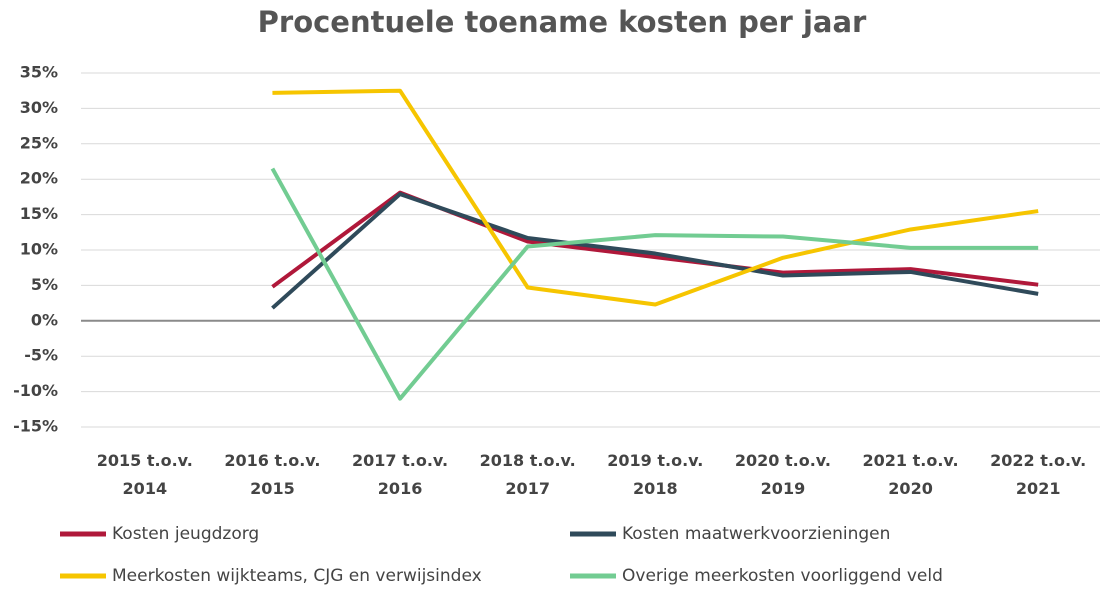  Describe the element at coordinates (756, 534) in the screenshot. I see `legend-label: Kosten maatwerkvoorzieningen` at that location.